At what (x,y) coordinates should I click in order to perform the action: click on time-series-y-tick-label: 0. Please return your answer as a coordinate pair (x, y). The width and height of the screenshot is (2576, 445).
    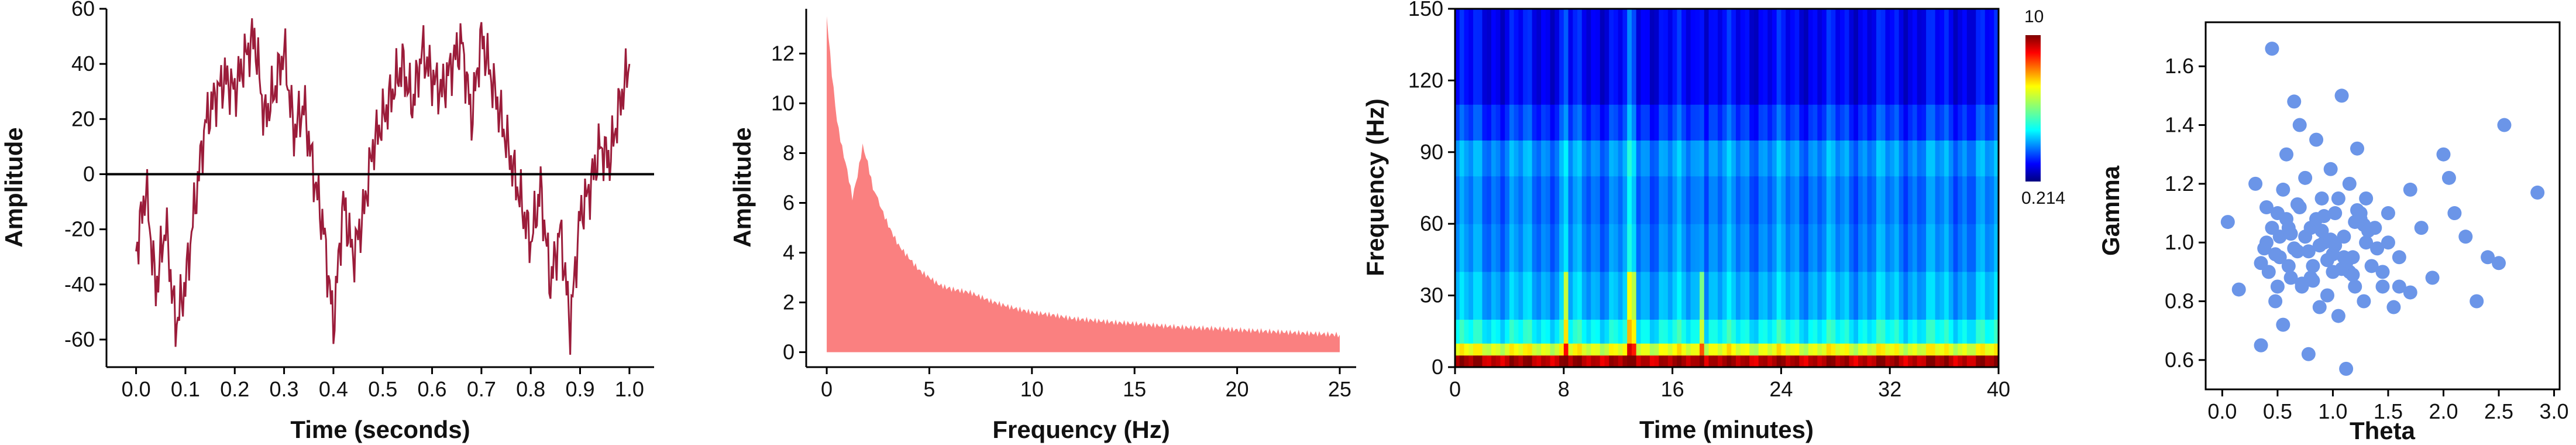
    Looking at the image, I should click on (89, 174).